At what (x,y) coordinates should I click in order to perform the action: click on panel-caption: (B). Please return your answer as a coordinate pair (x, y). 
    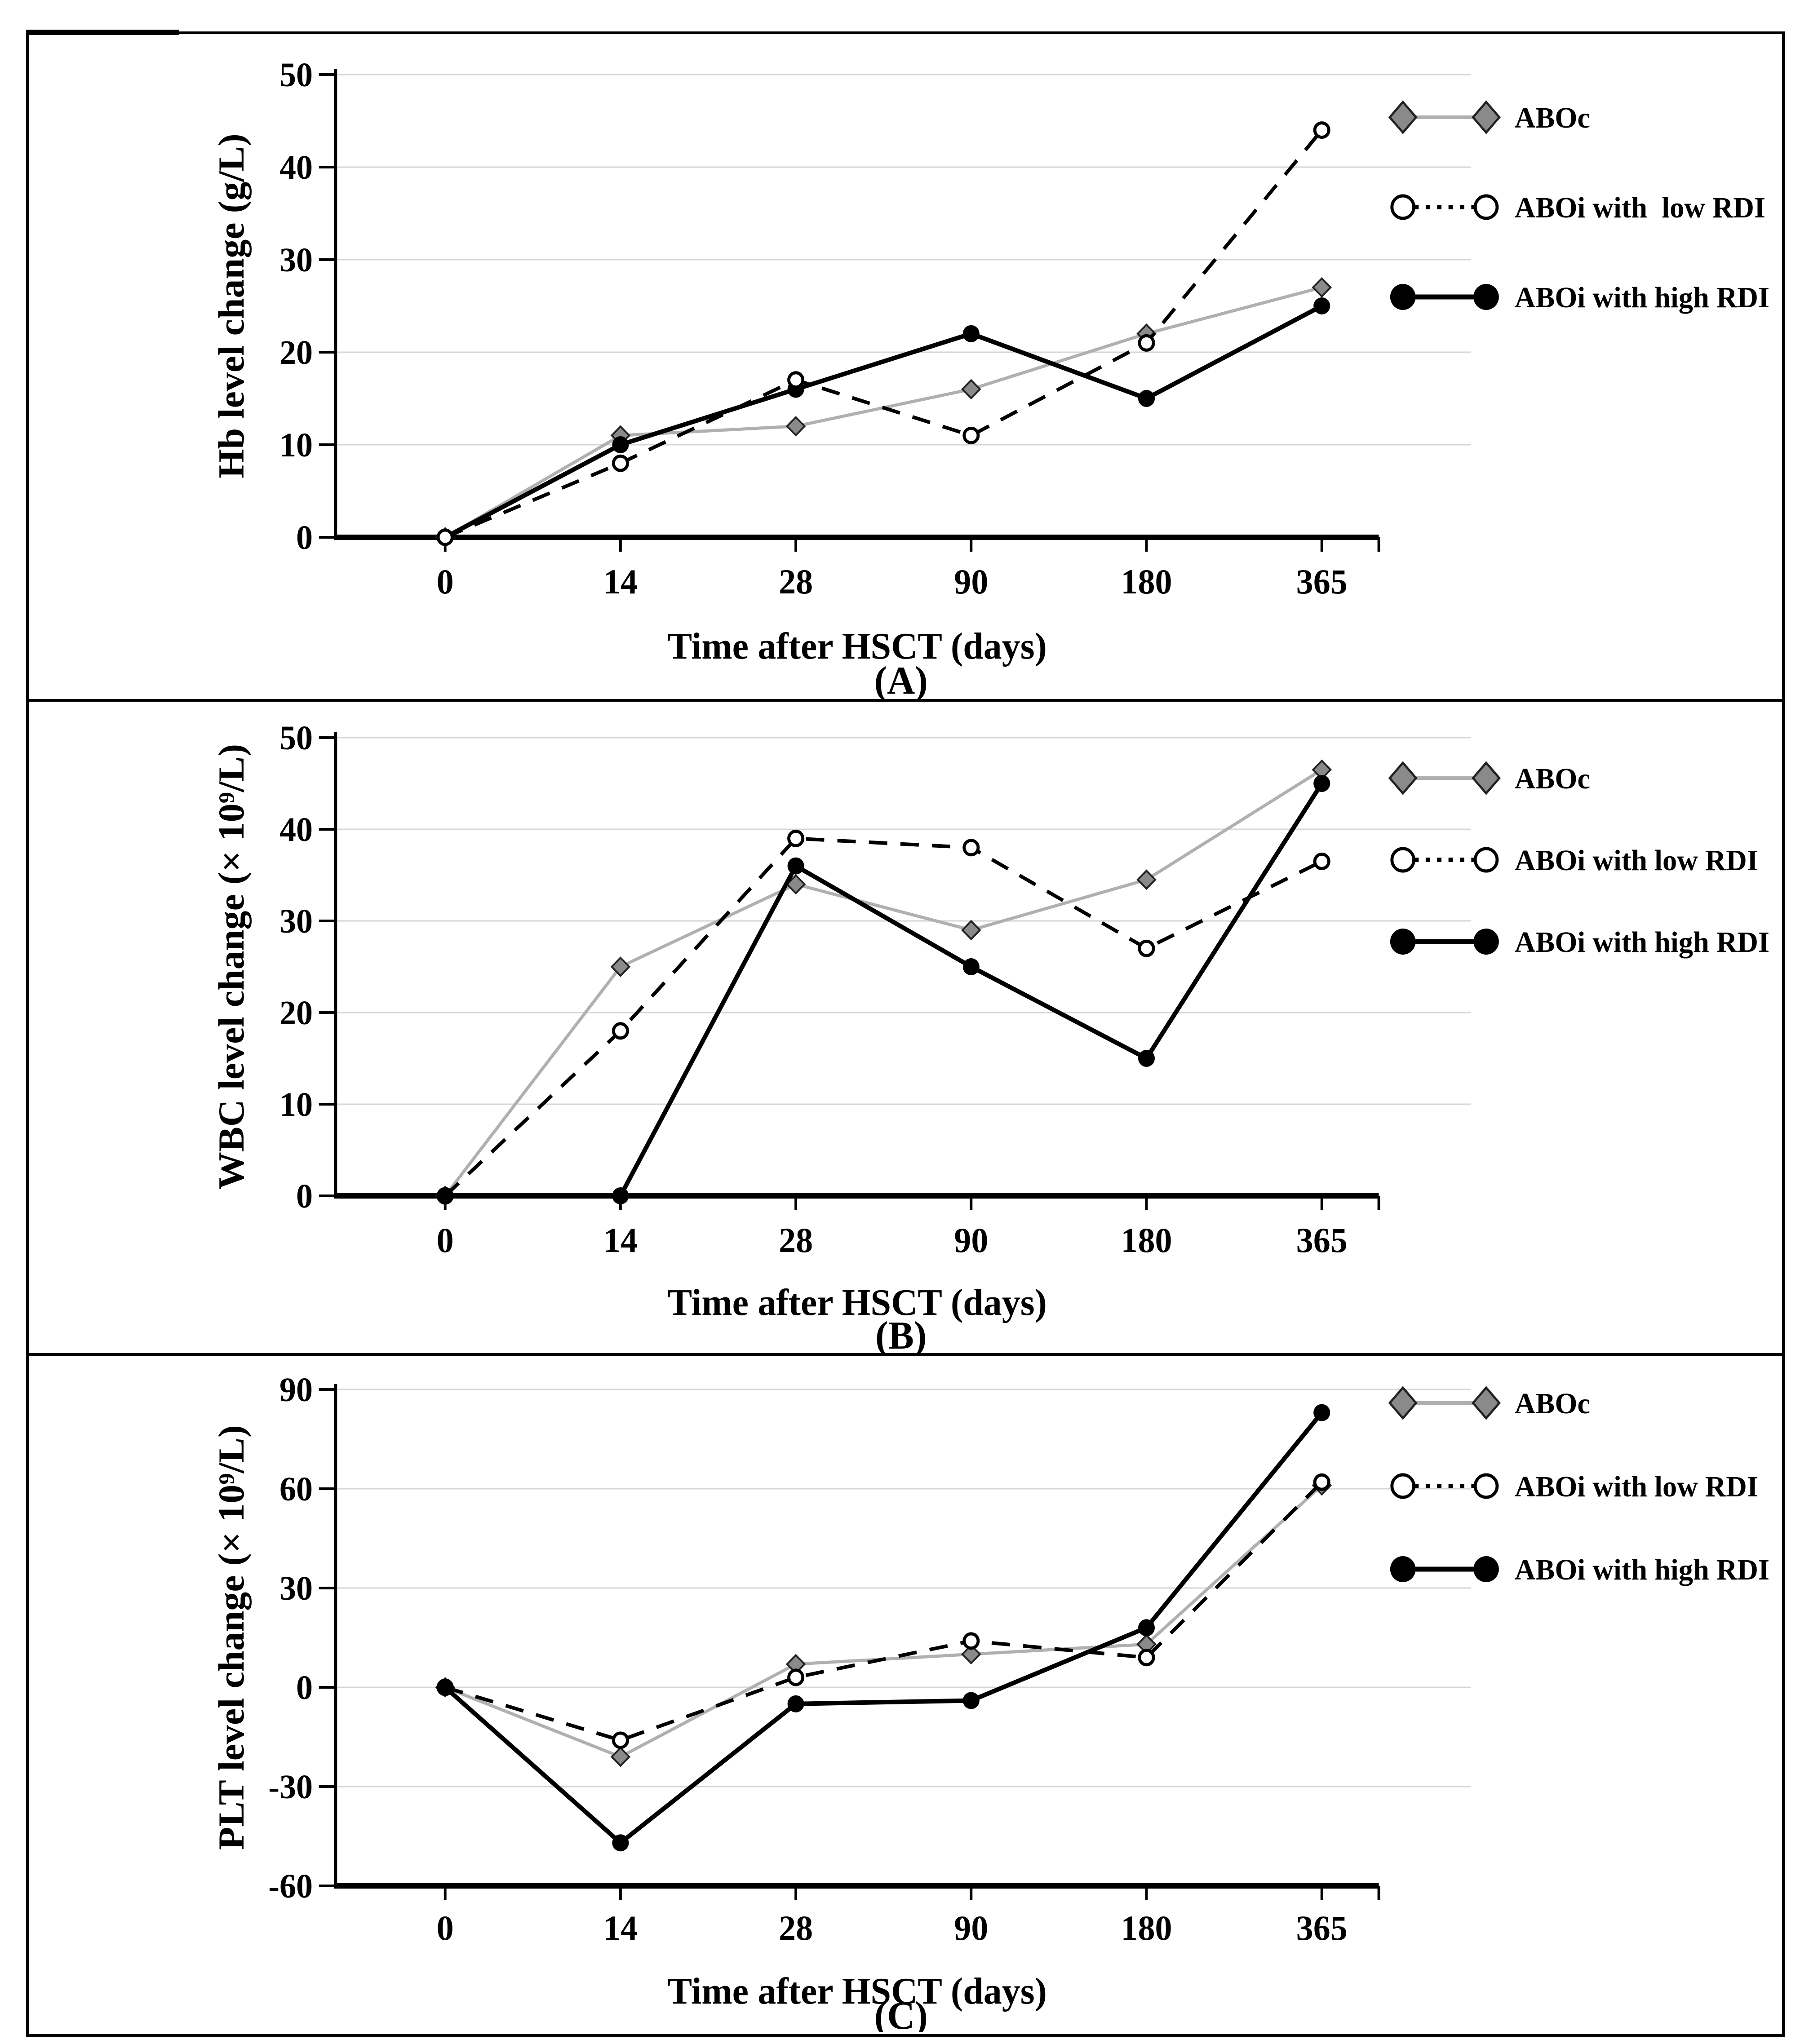
    Looking at the image, I should click on (901, 1333).